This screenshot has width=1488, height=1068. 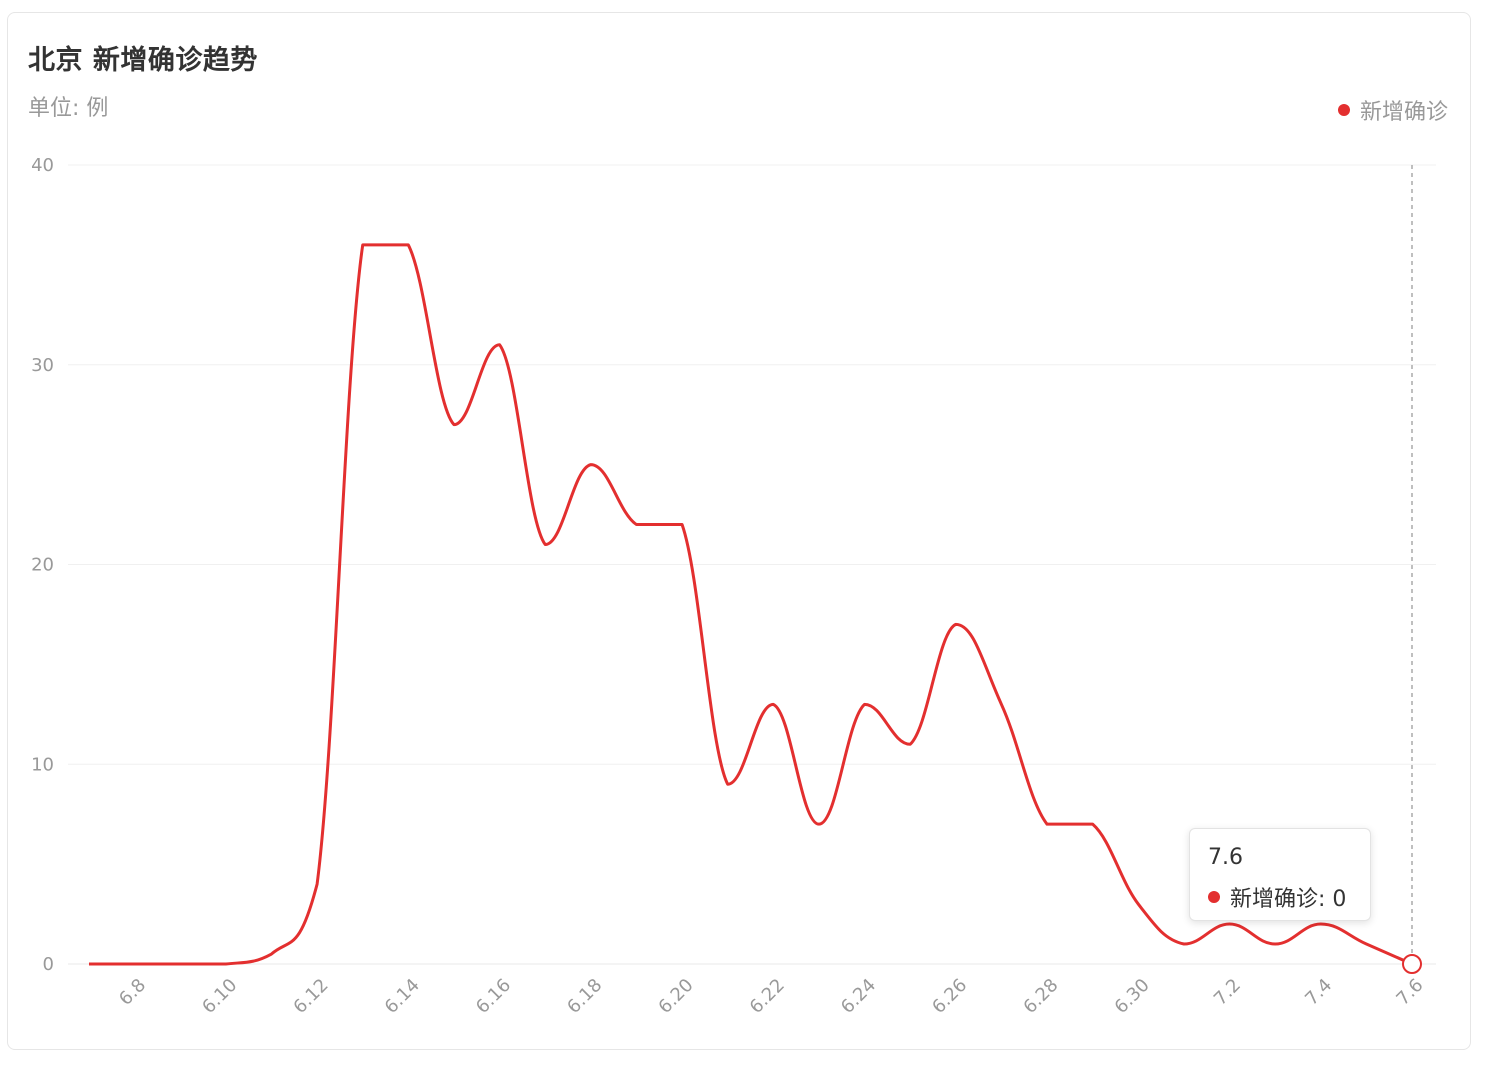 I want to click on y-tick-label: 20, so click(x=42, y=565).